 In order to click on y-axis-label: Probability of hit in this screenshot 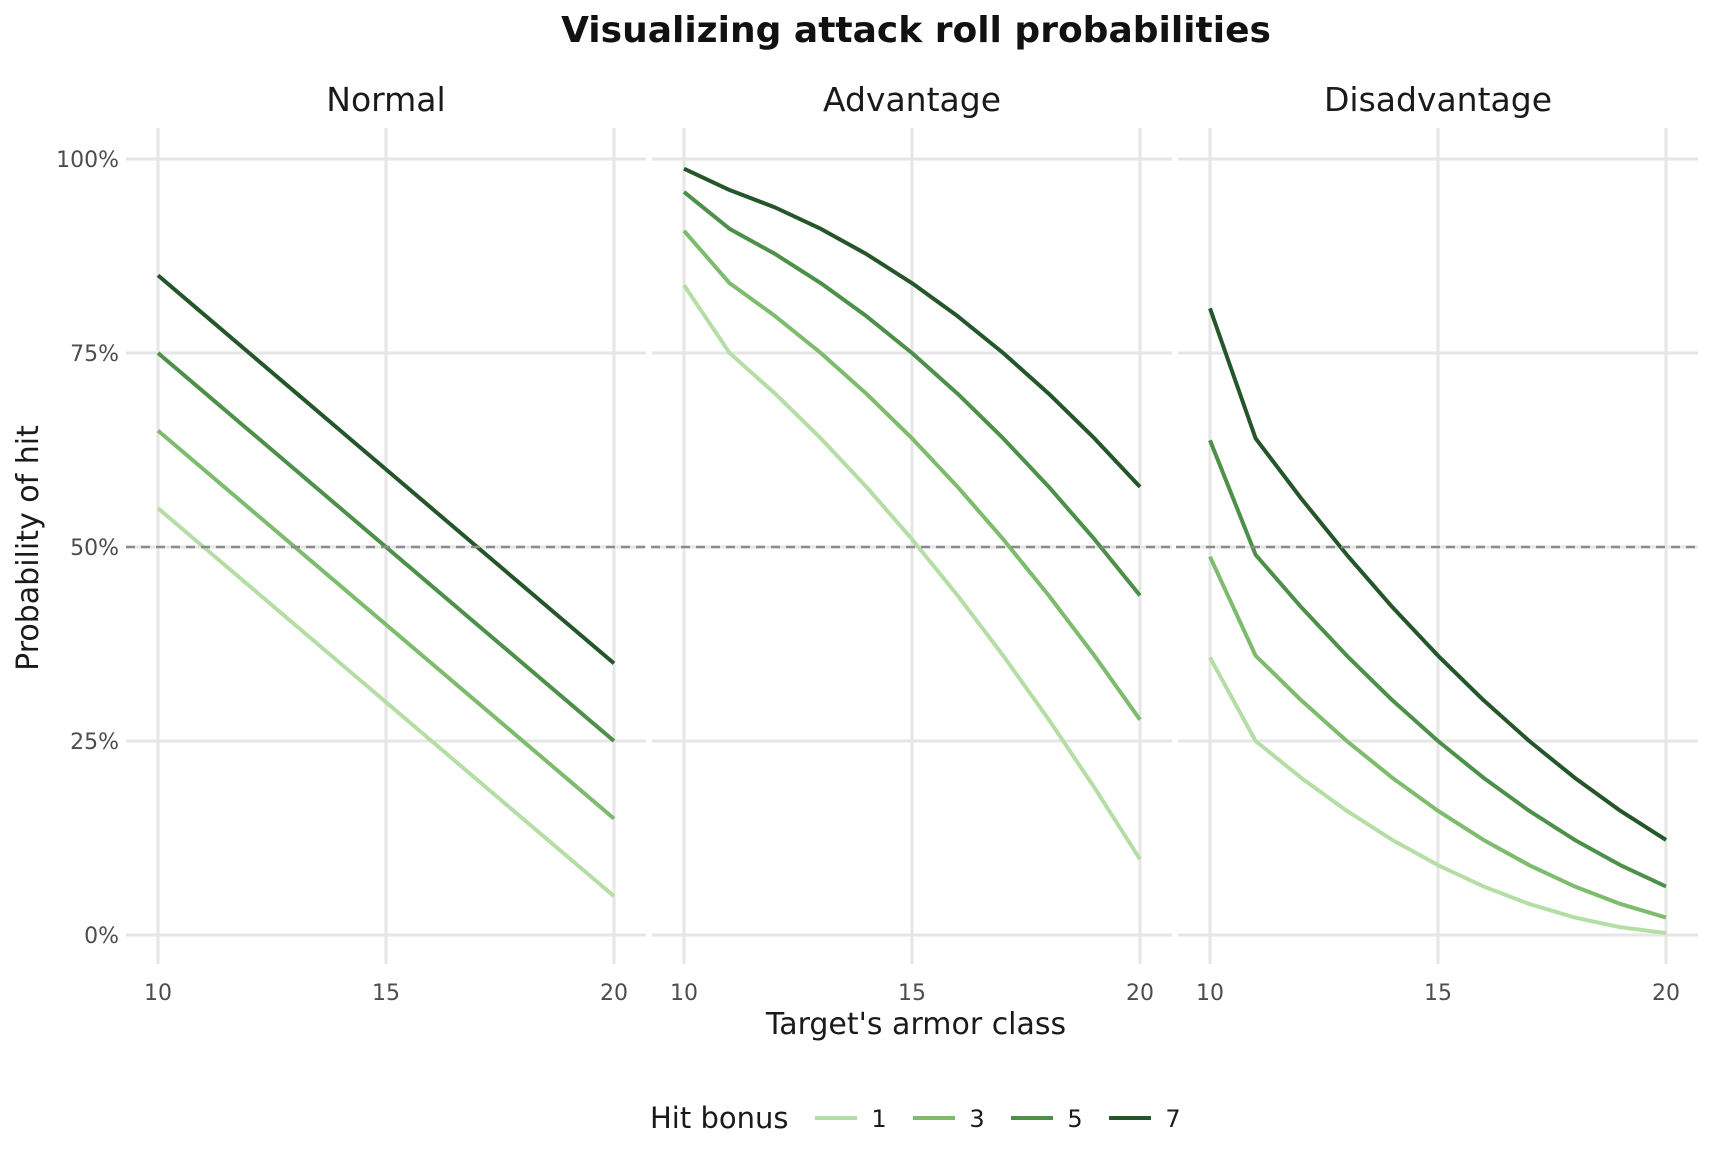, I will do `click(28, 548)`.